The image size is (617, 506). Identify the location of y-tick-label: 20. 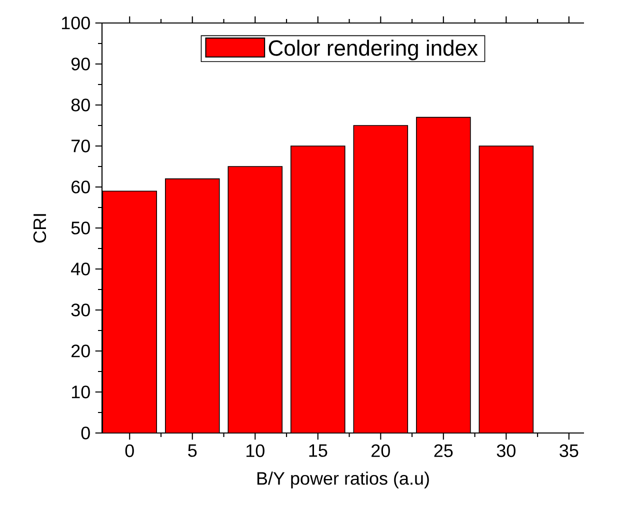
(81, 351).